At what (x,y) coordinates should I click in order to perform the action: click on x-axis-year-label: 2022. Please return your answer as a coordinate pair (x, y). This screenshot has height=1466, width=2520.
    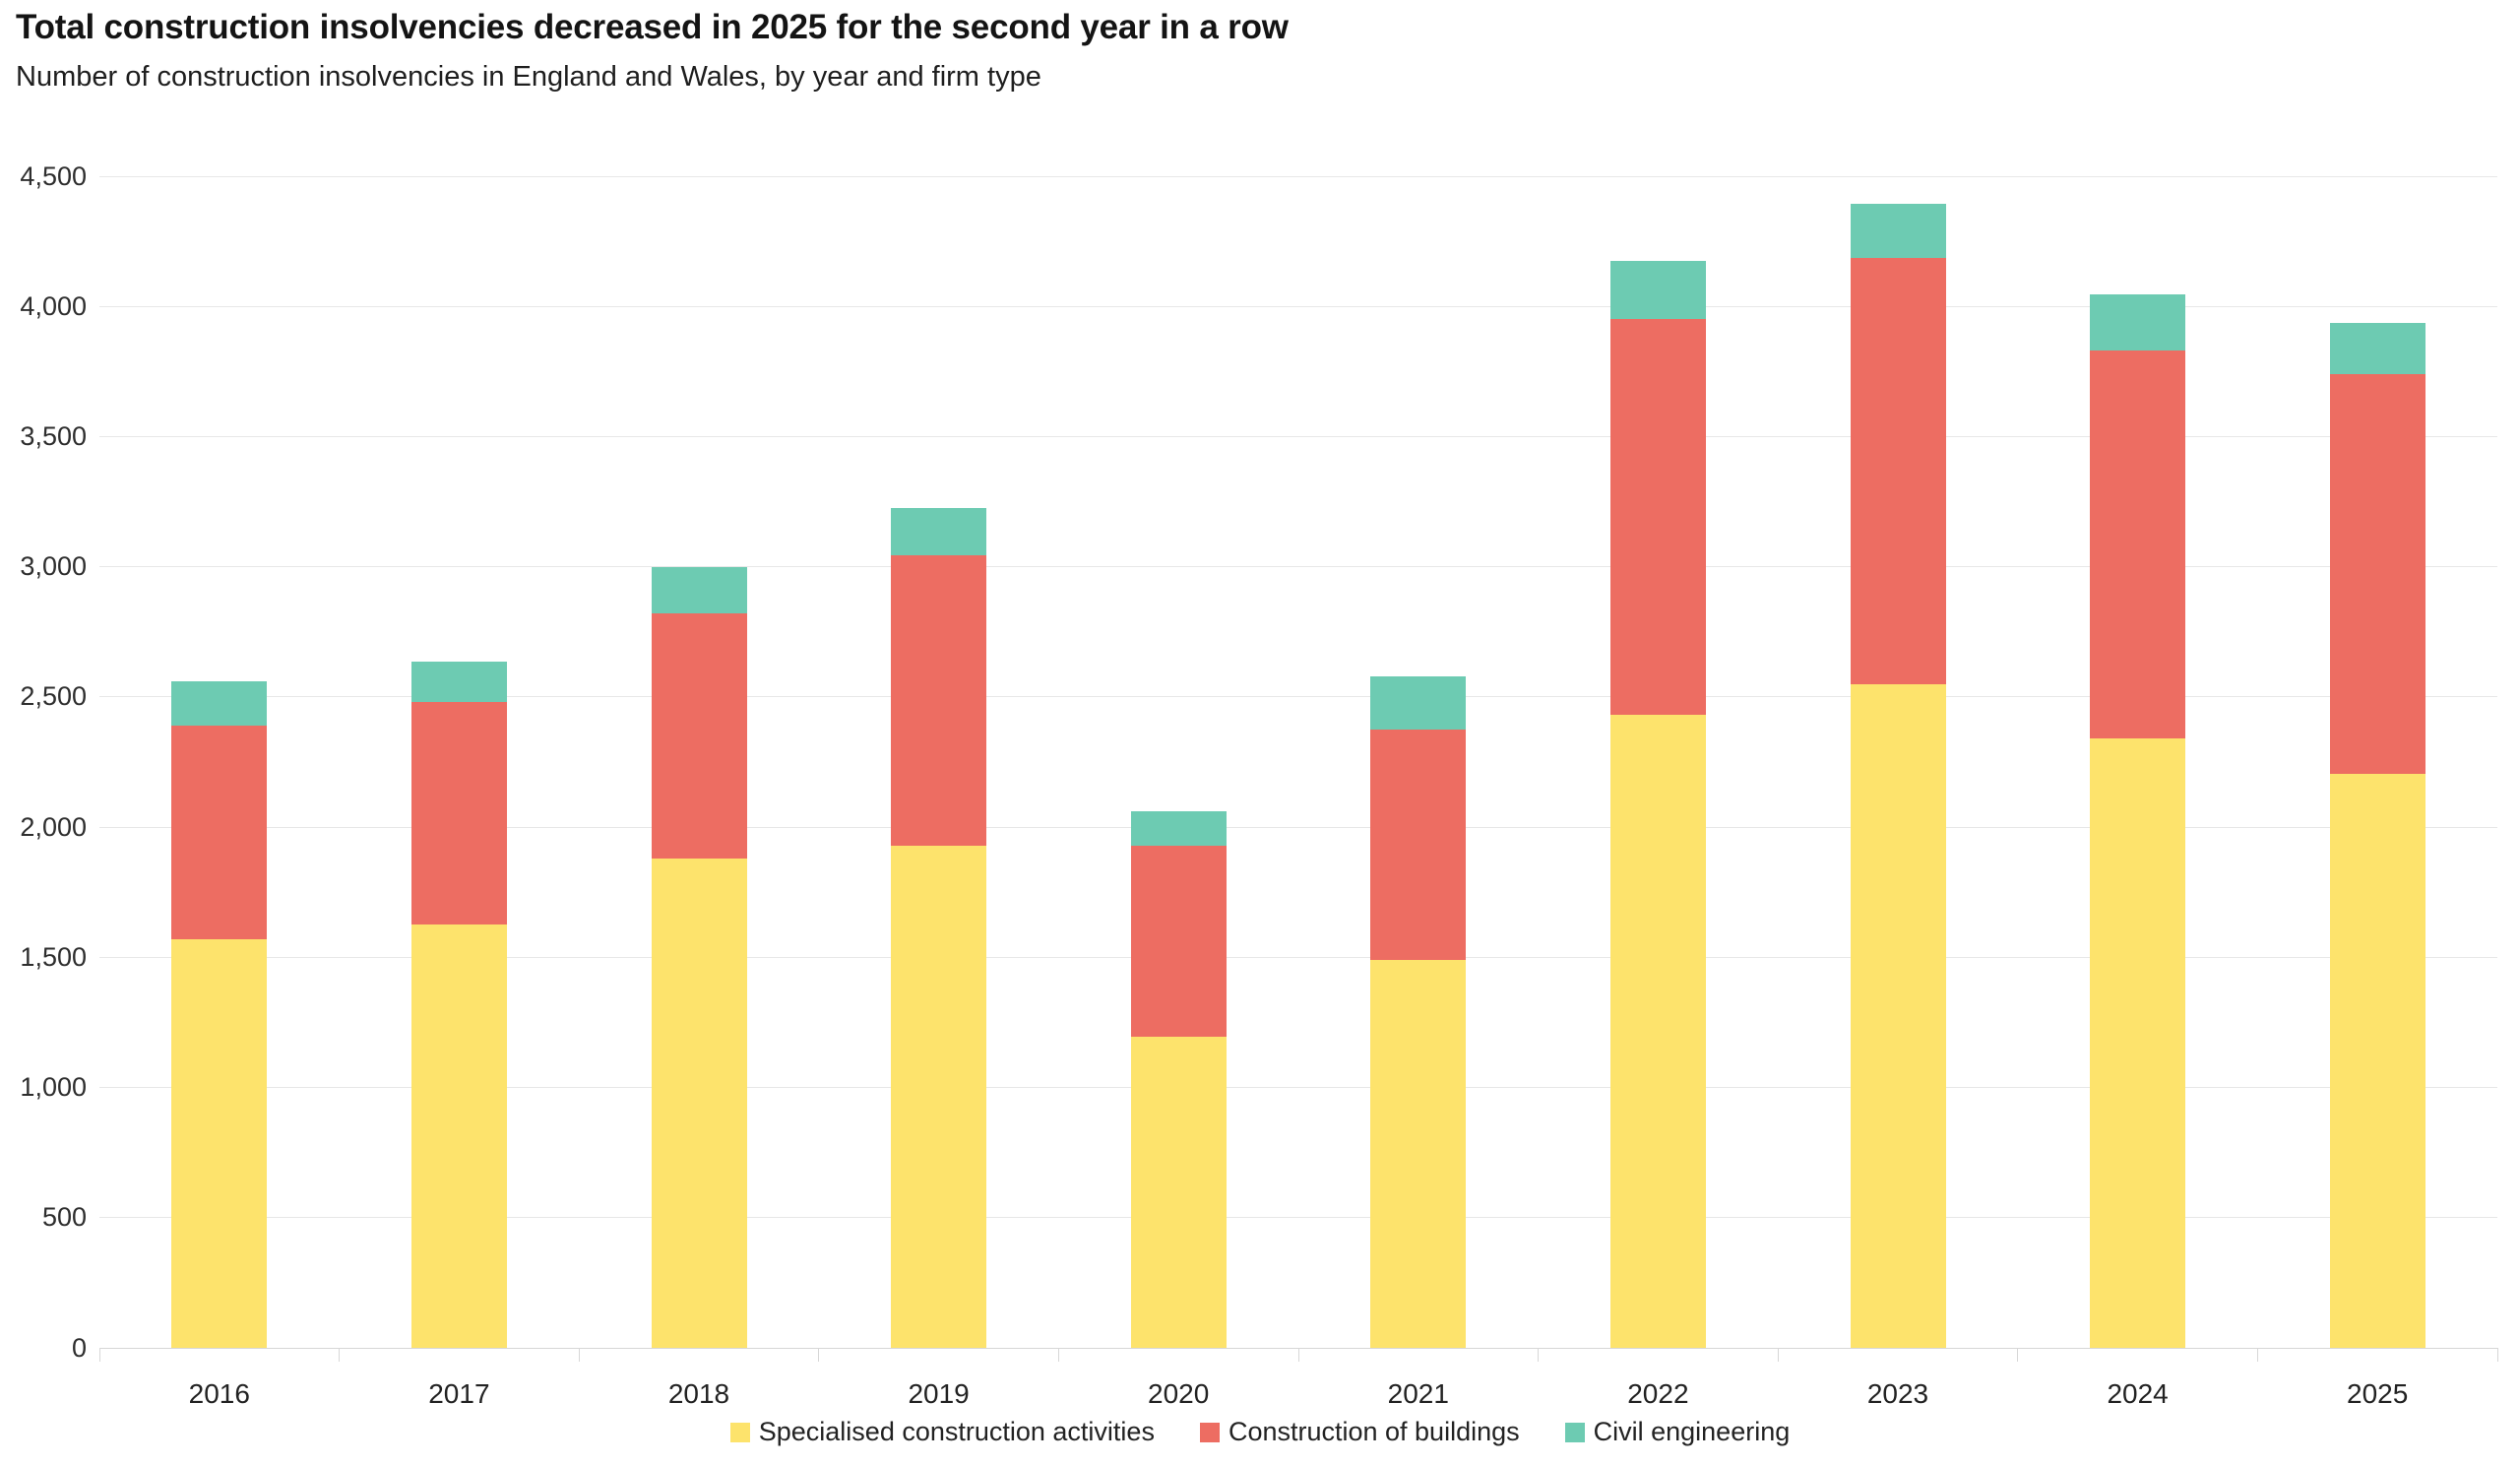
    Looking at the image, I should click on (1658, 1394).